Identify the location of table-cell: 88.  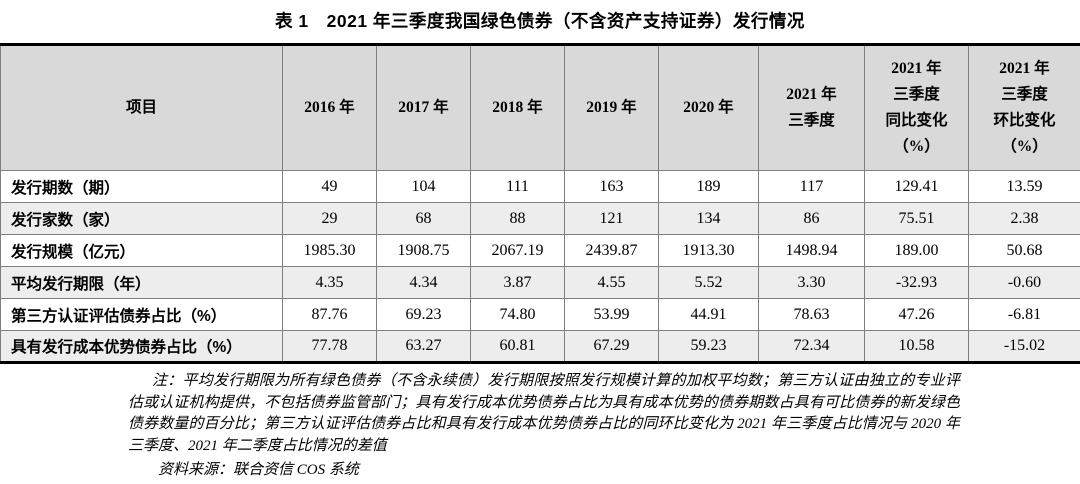
(517, 218).